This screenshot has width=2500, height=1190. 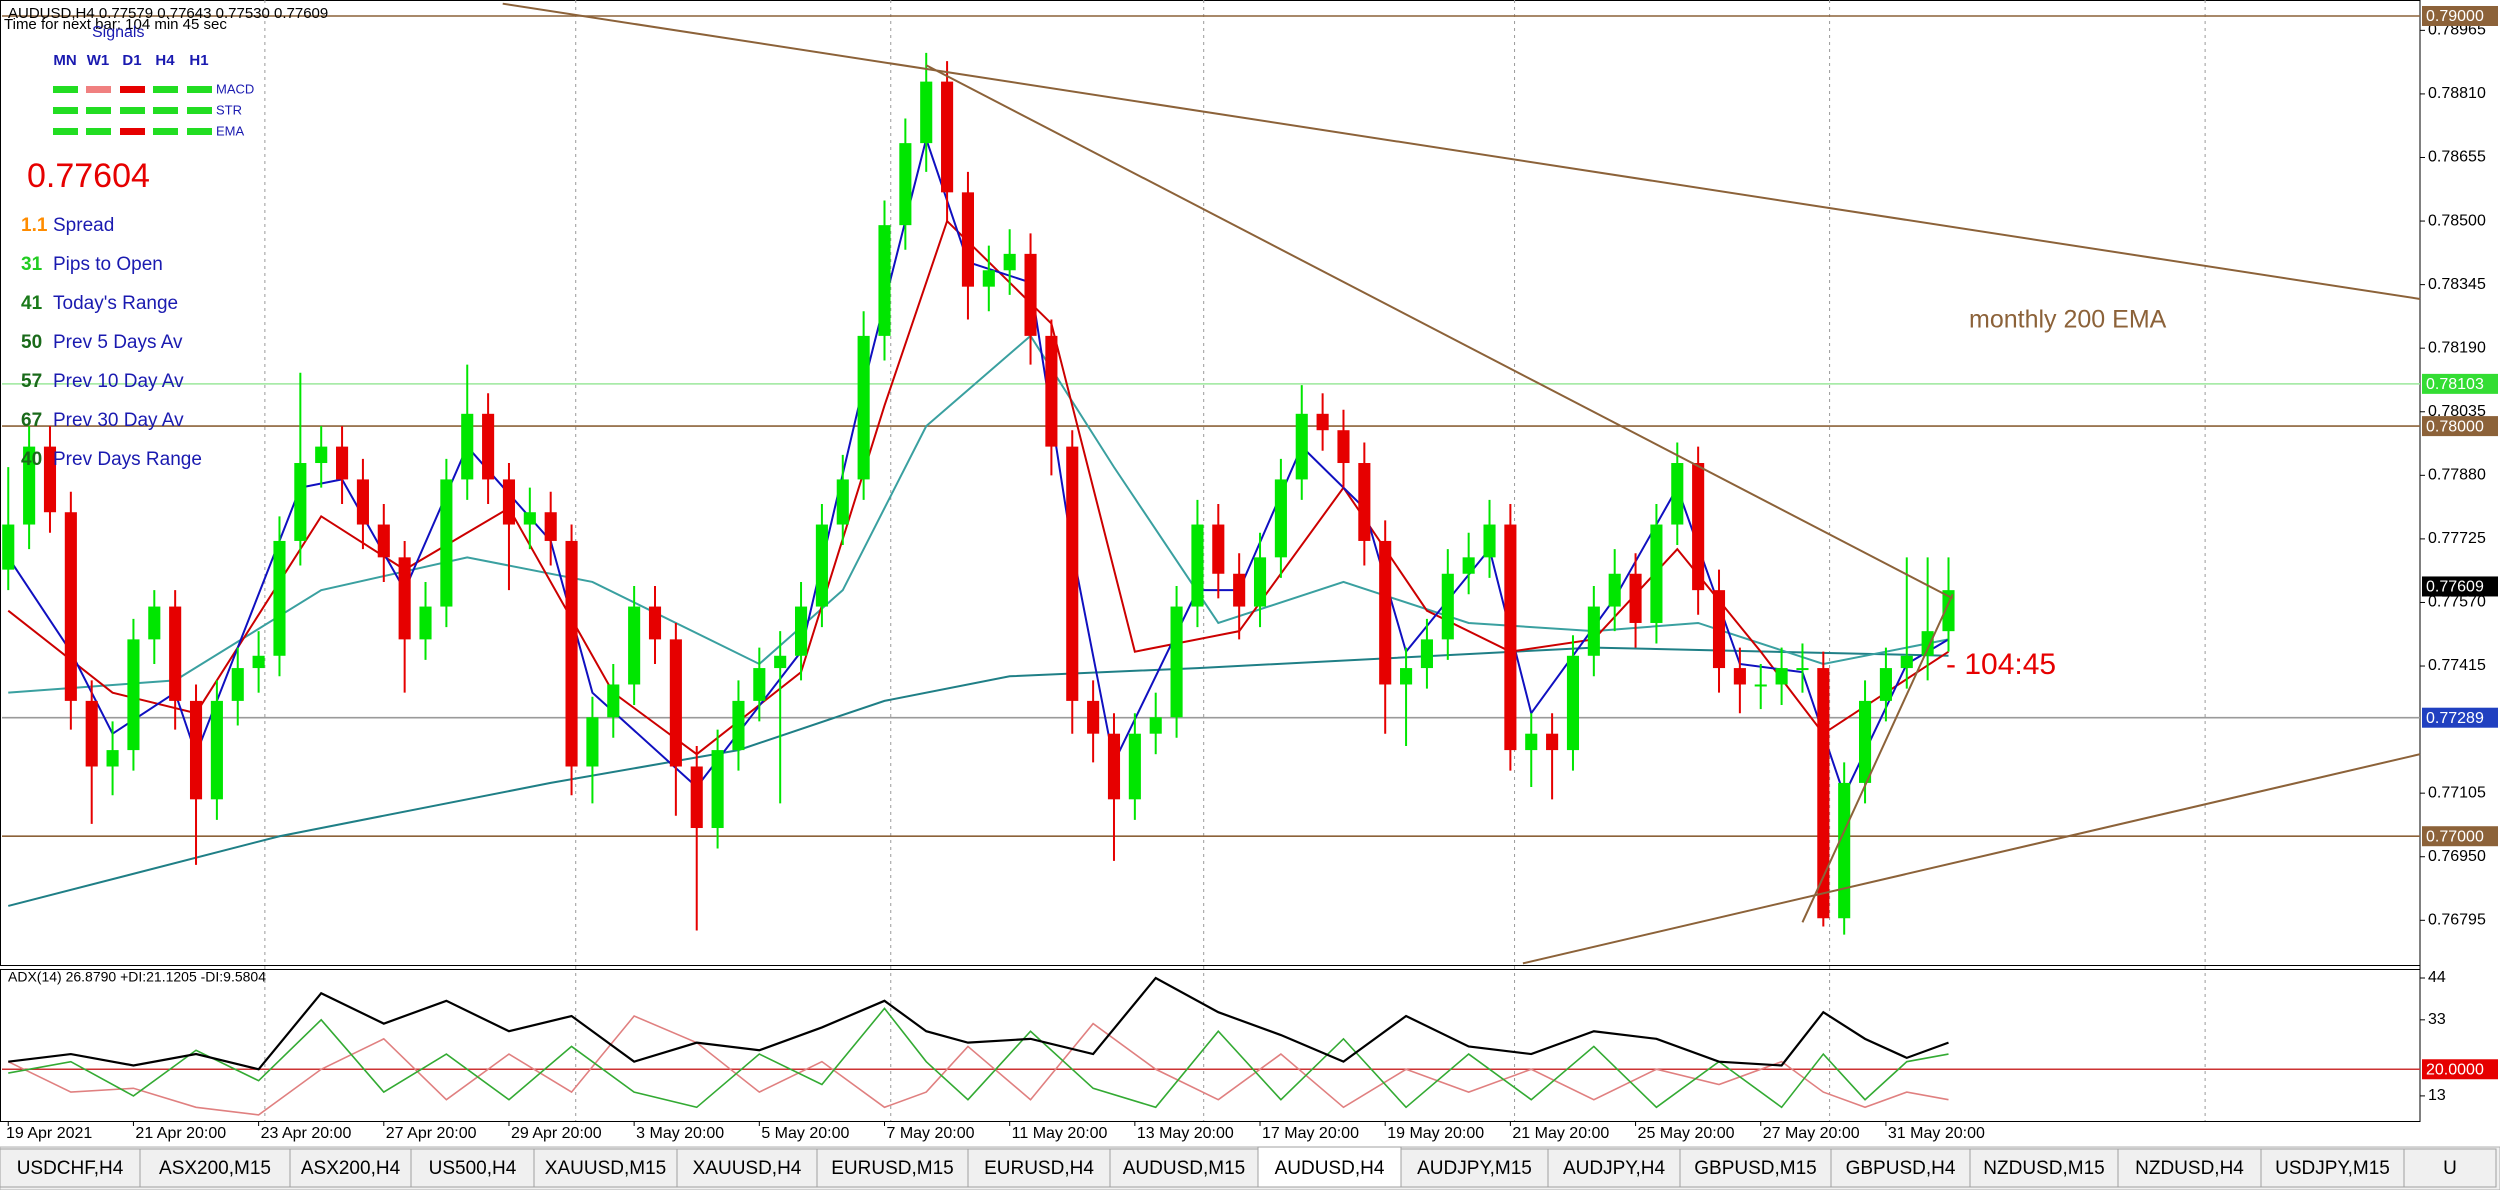 I want to click on x-tick-label: 19 May 20:00, so click(x=1435, y=1133).